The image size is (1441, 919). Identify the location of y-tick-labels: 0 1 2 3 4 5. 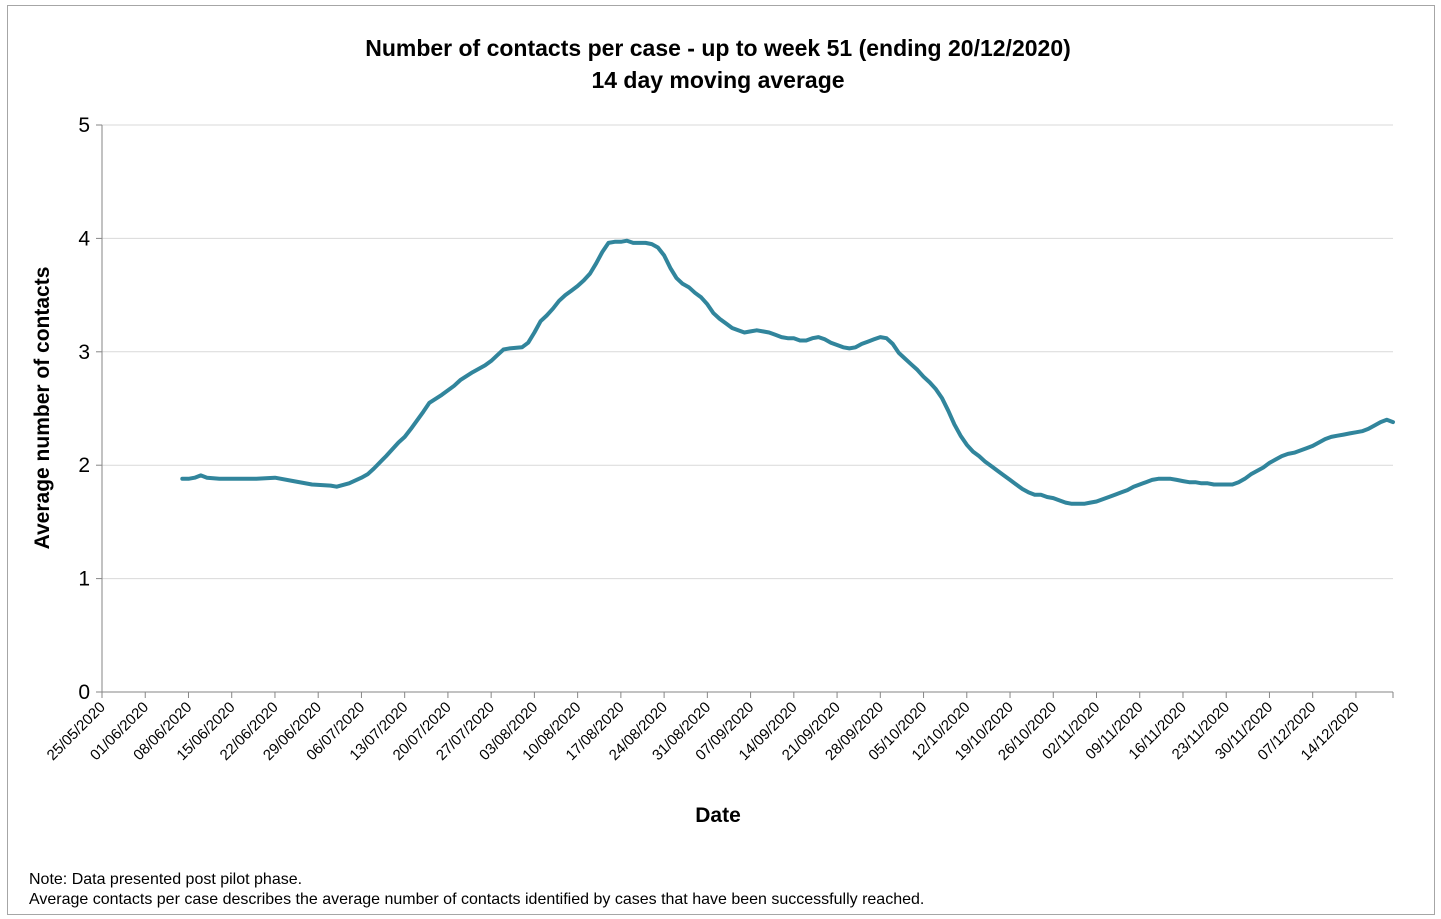
(90, 409).